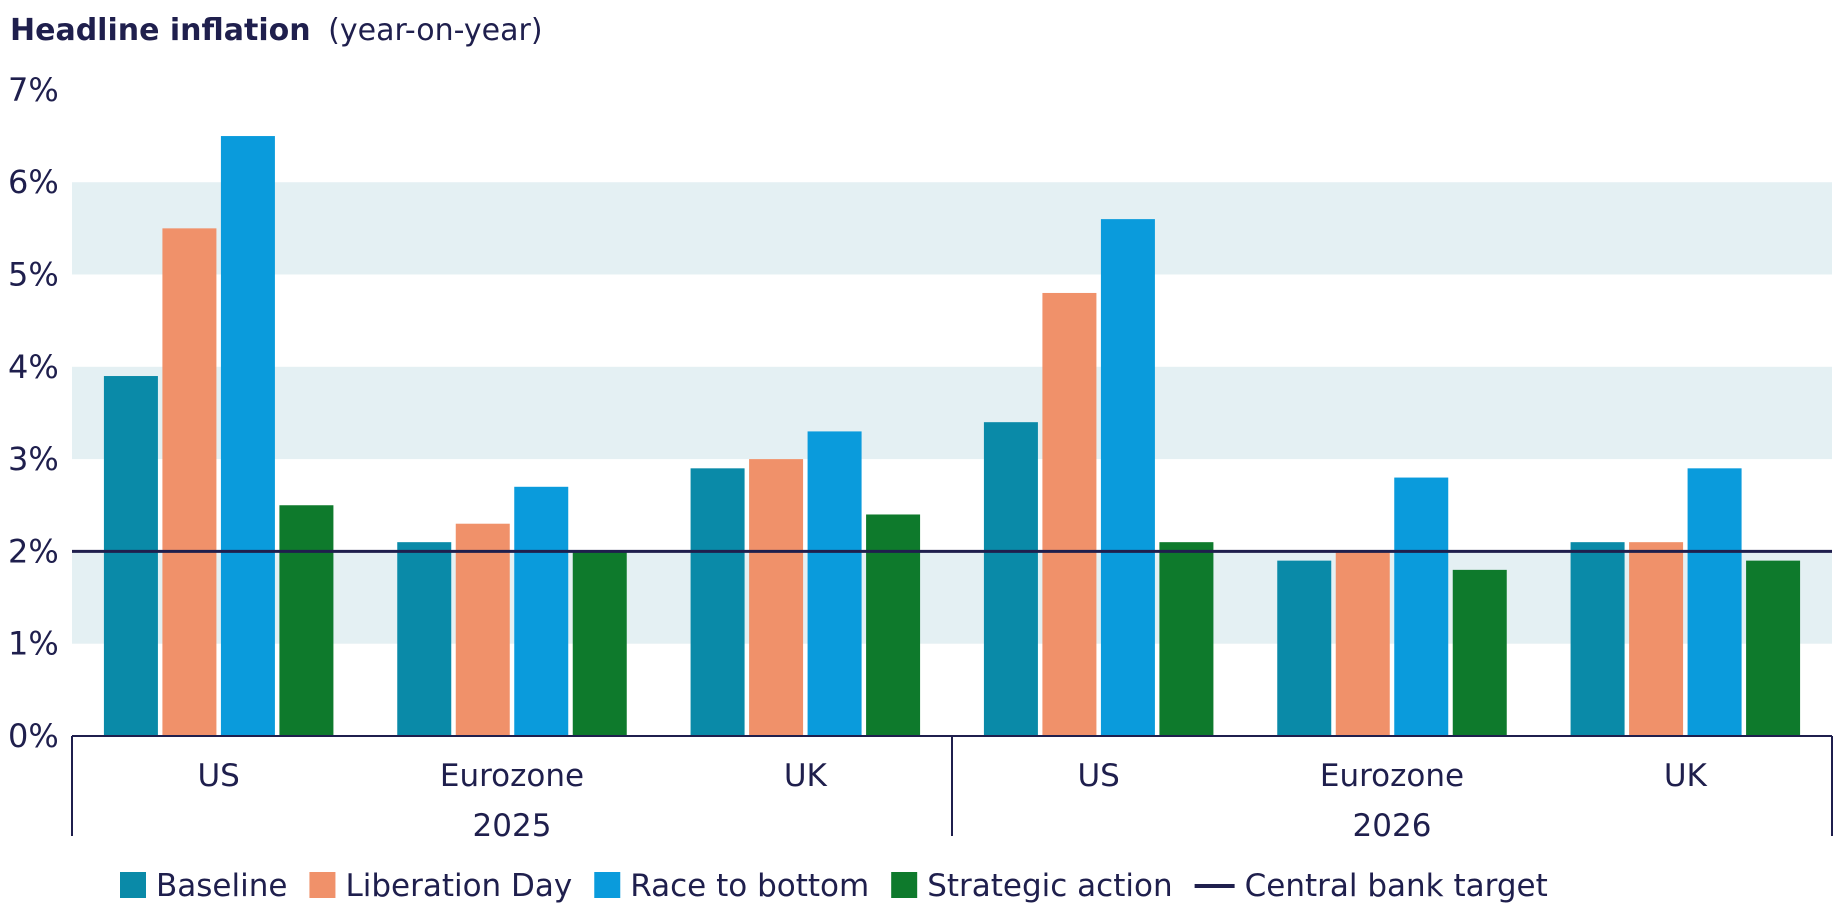  I want to click on chart-subtitle: (year-on-year), so click(435, 30).